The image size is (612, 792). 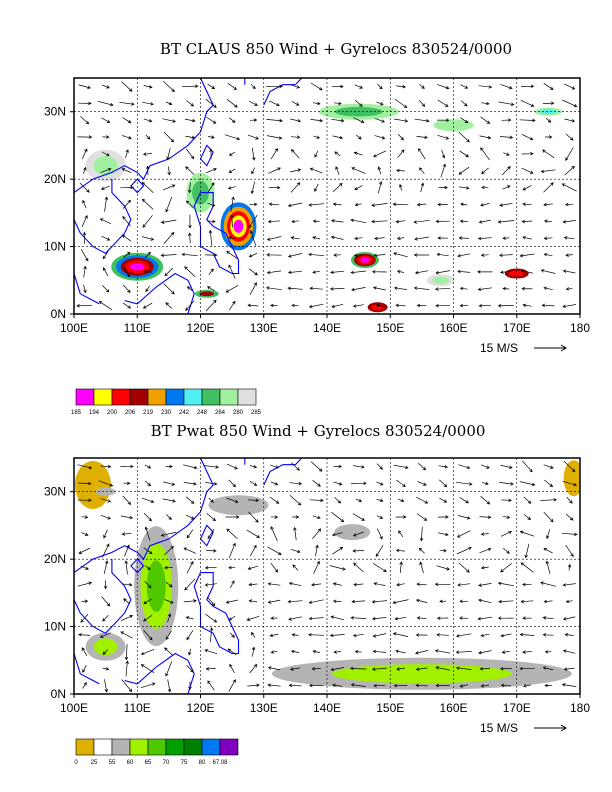 I want to click on x-tick-label: 160E, so click(x=453, y=708).